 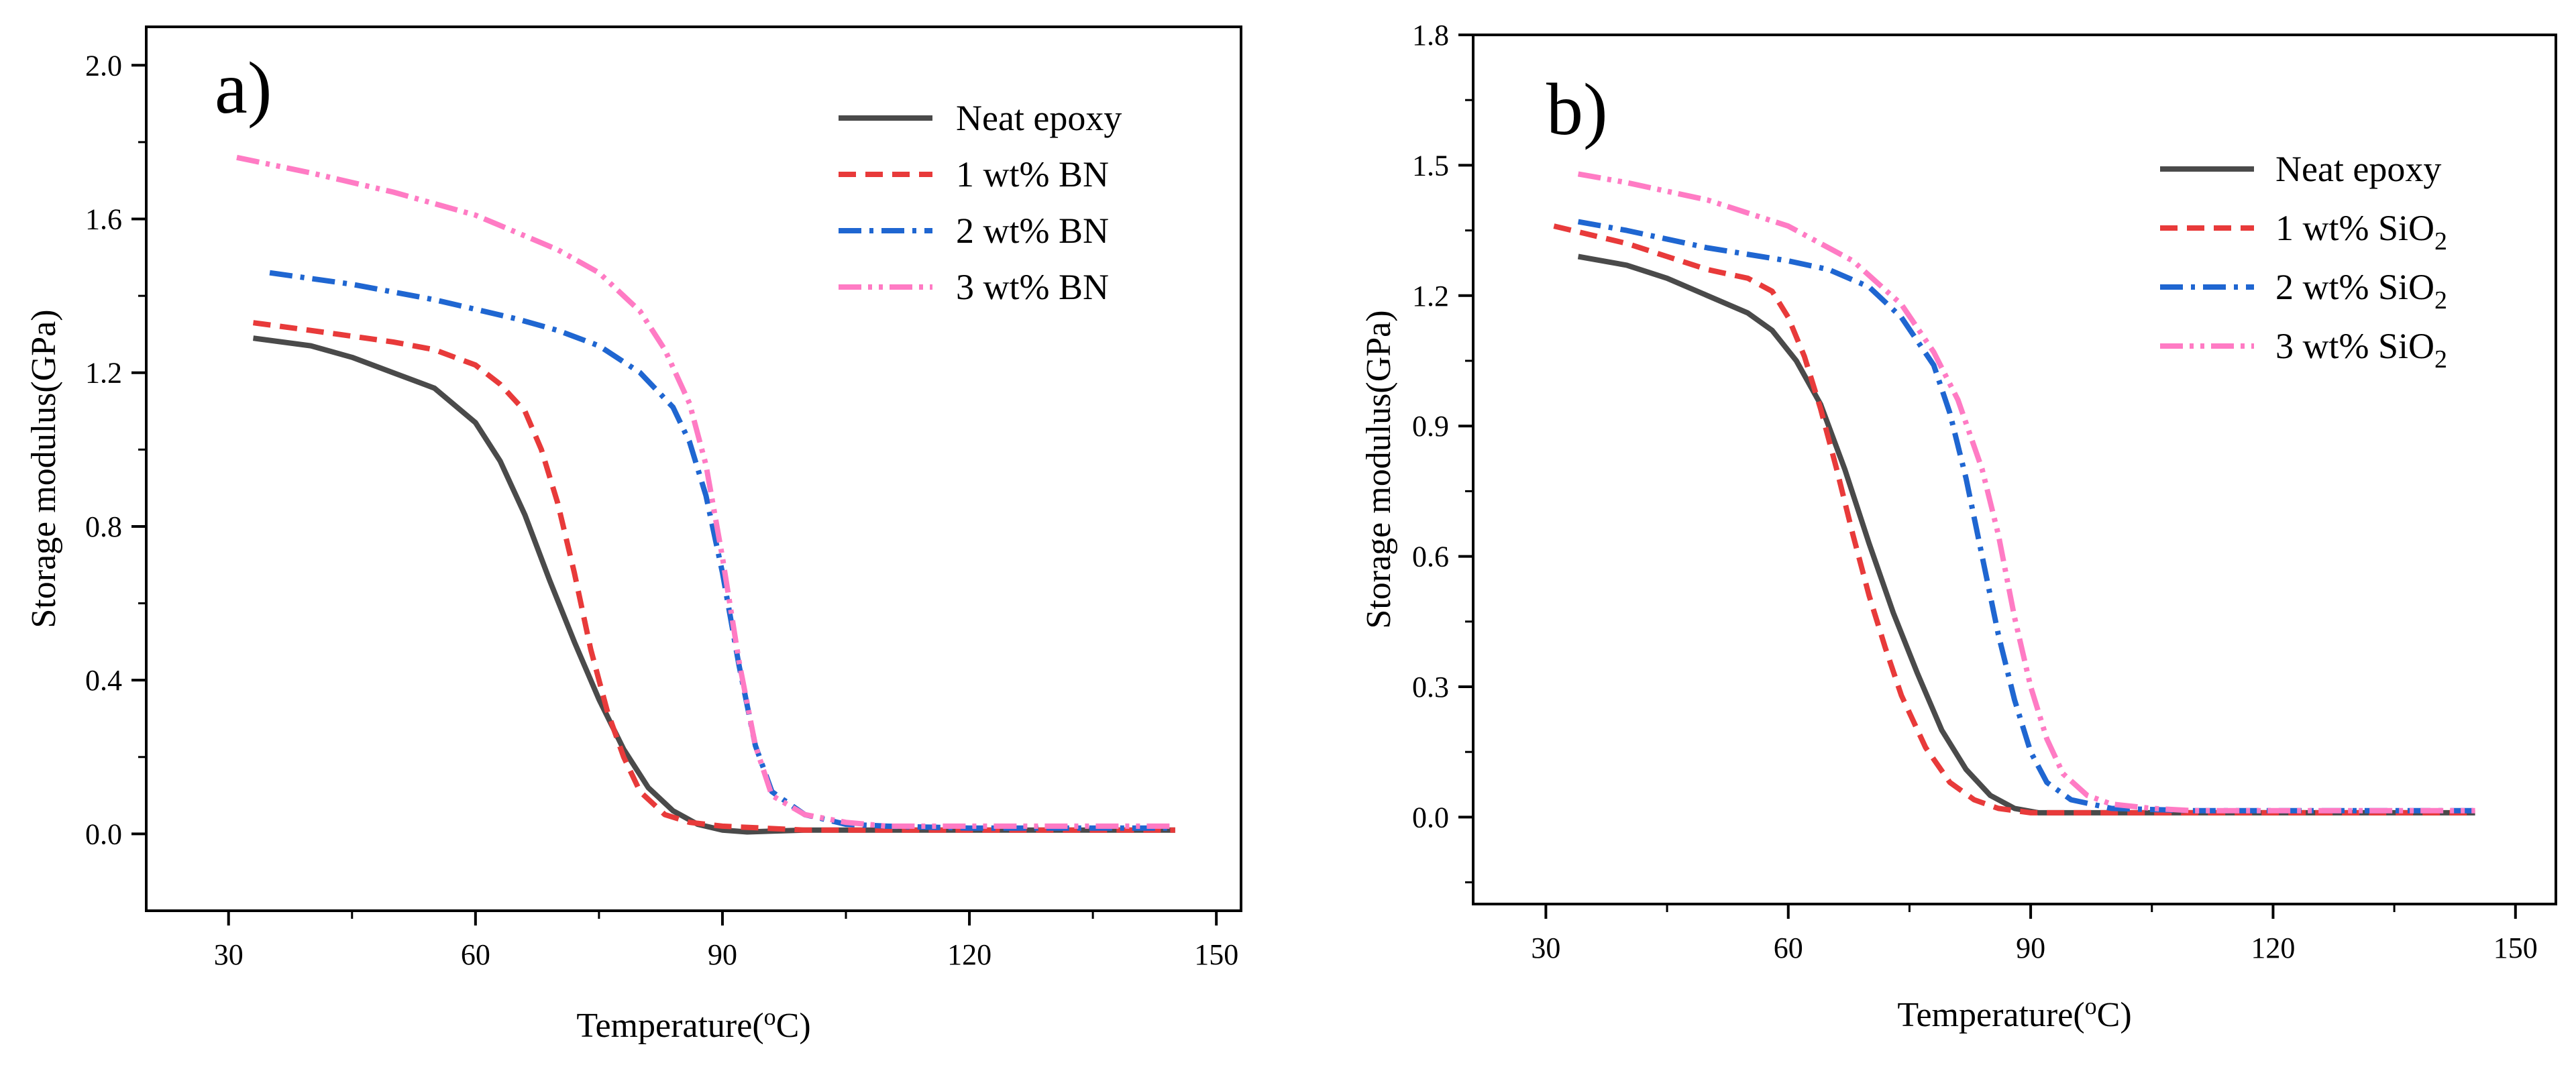 What do you see at coordinates (2361, 291) in the screenshot?
I see `legend-label: 2 wt% SiO2` at bounding box center [2361, 291].